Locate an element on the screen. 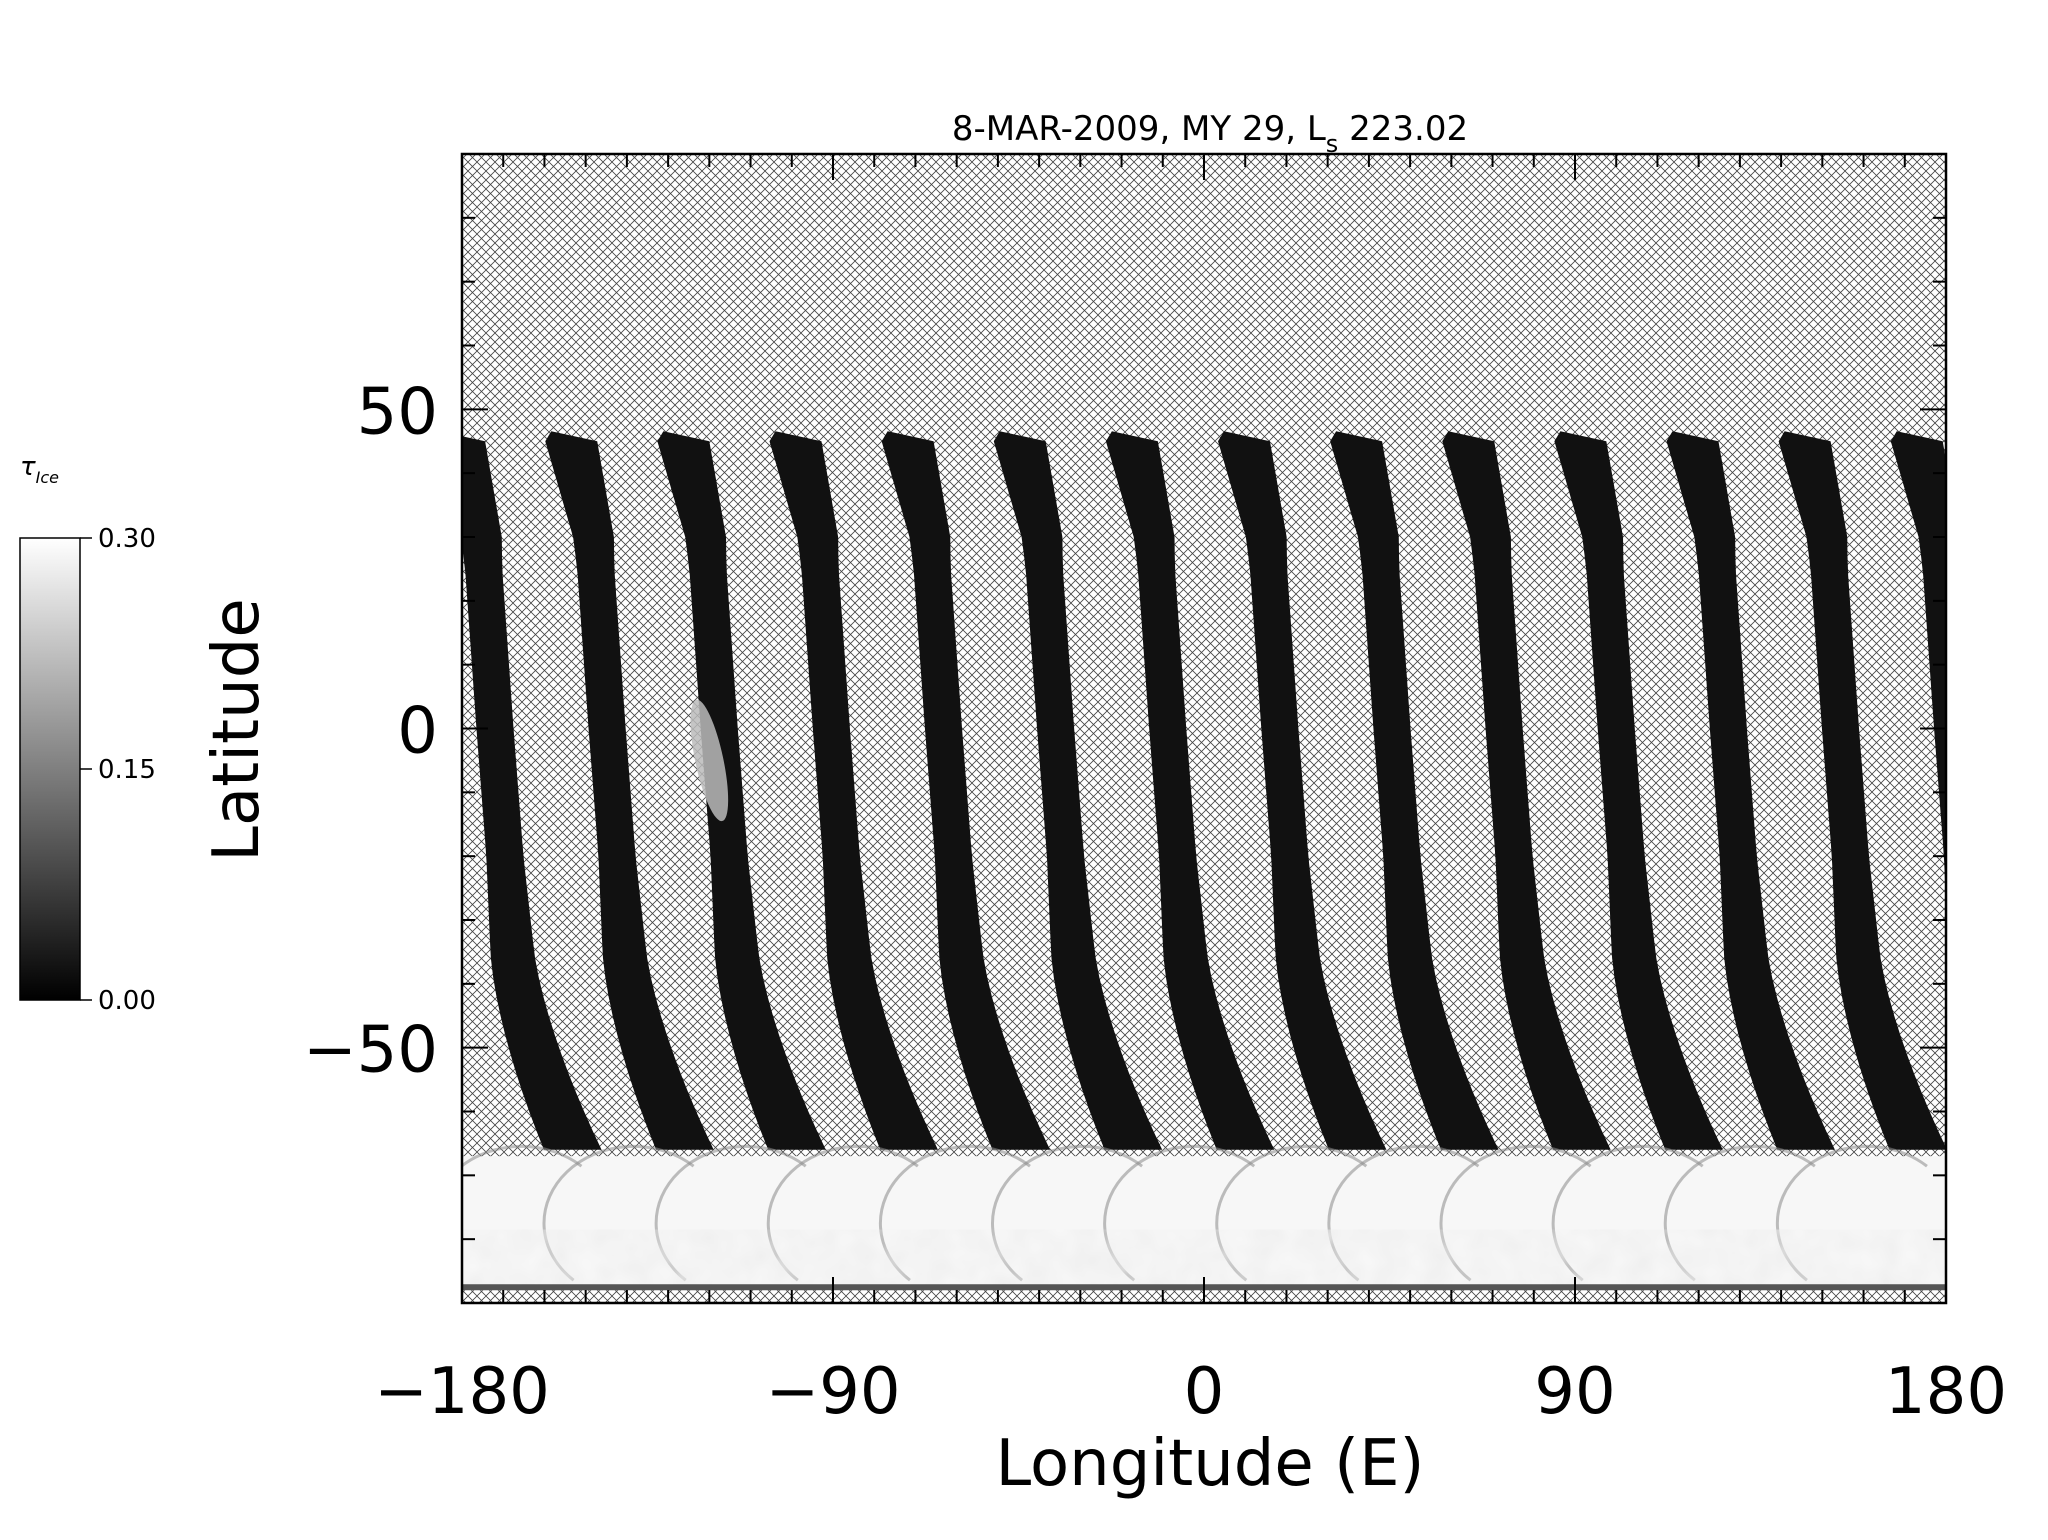  colorbar: τIce 0.00 0.15 0.30 is located at coordinates (87, 734).